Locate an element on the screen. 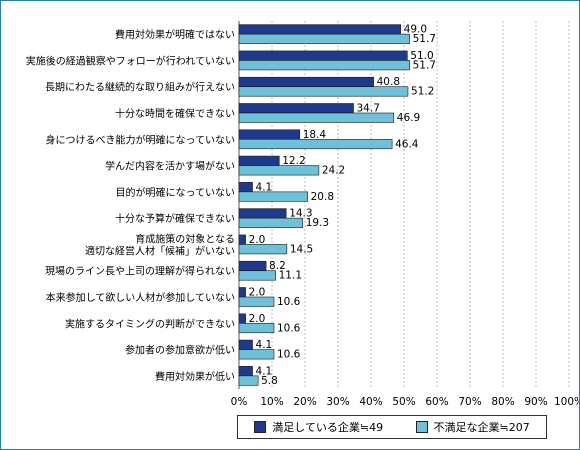  data-label: 46.9 is located at coordinates (408, 118).